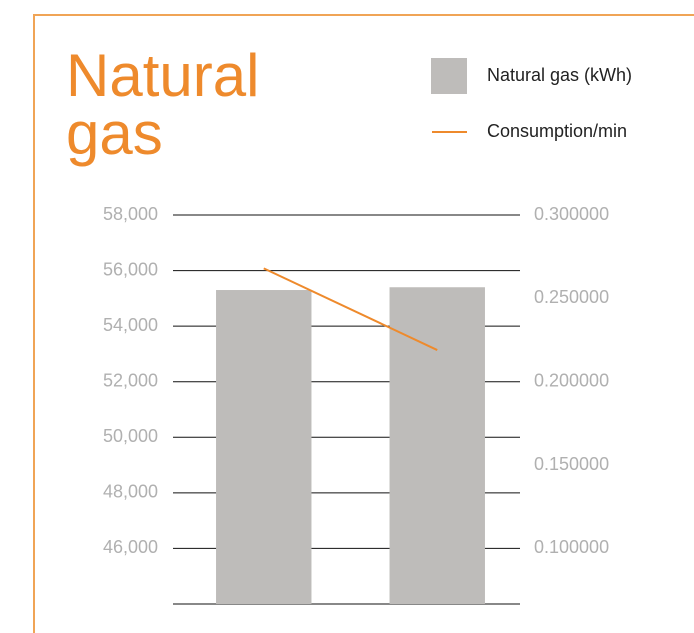  Describe the element at coordinates (130, 492) in the screenshot. I see `y-tick-label: 48,000` at that location.